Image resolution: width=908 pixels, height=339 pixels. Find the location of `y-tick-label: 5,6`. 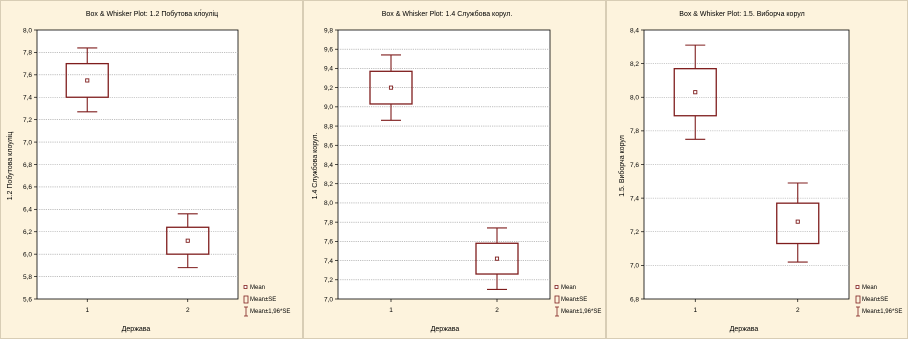

y-tick-label: 5,6 is located at coordinates (27, 299).